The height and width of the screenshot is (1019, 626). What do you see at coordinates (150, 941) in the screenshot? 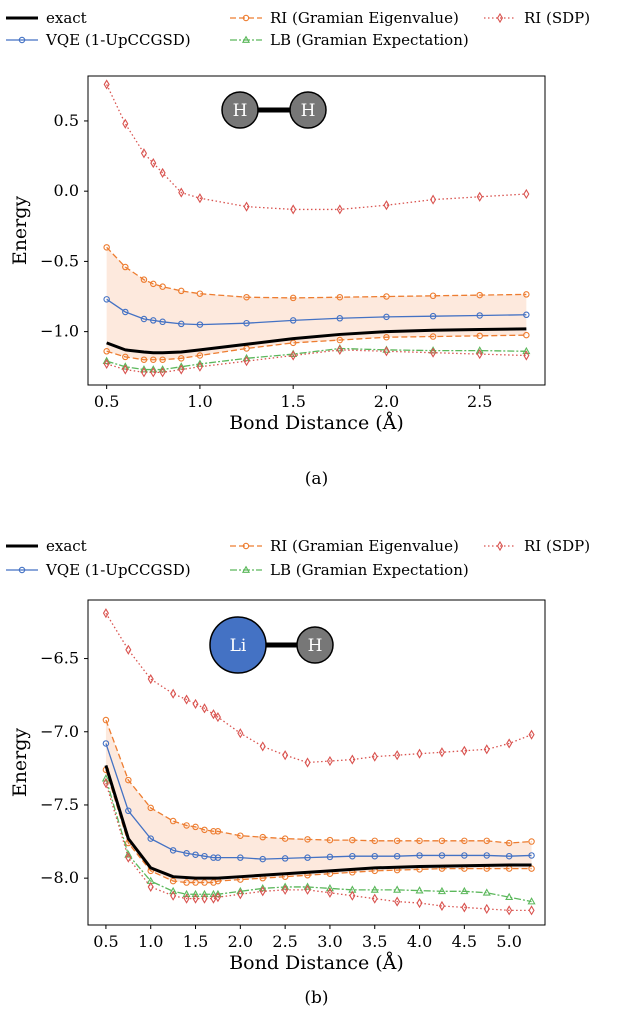
I see `x-tick-label: 1.0` at bounding box center [150, 941].